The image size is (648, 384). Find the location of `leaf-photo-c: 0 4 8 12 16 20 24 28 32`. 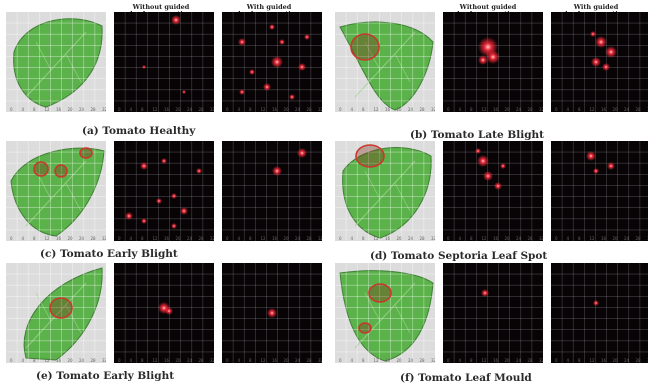

leaf-photo-c: 0 4 8 12 16 20 24 28 32 is located at coordinates (56, 191).